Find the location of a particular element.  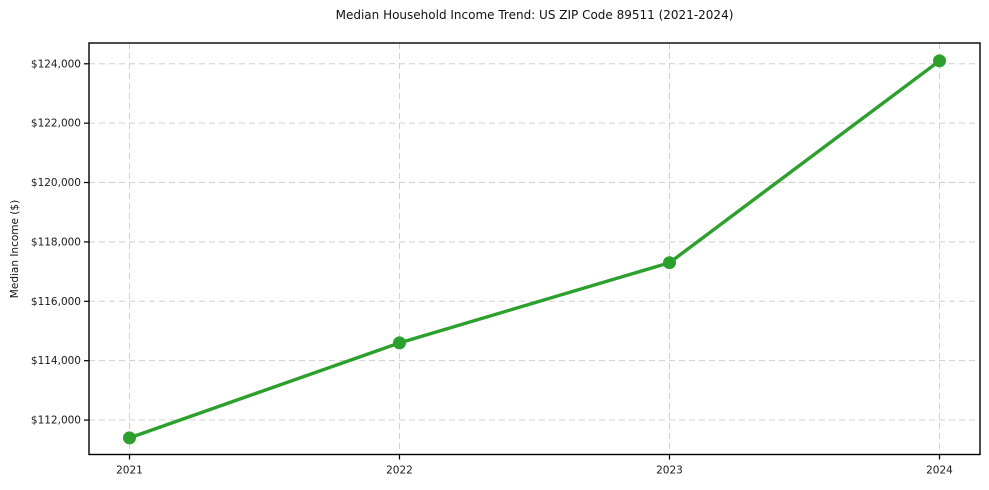

y-tick-label: $120,000 is located at coordinates (56, 183).